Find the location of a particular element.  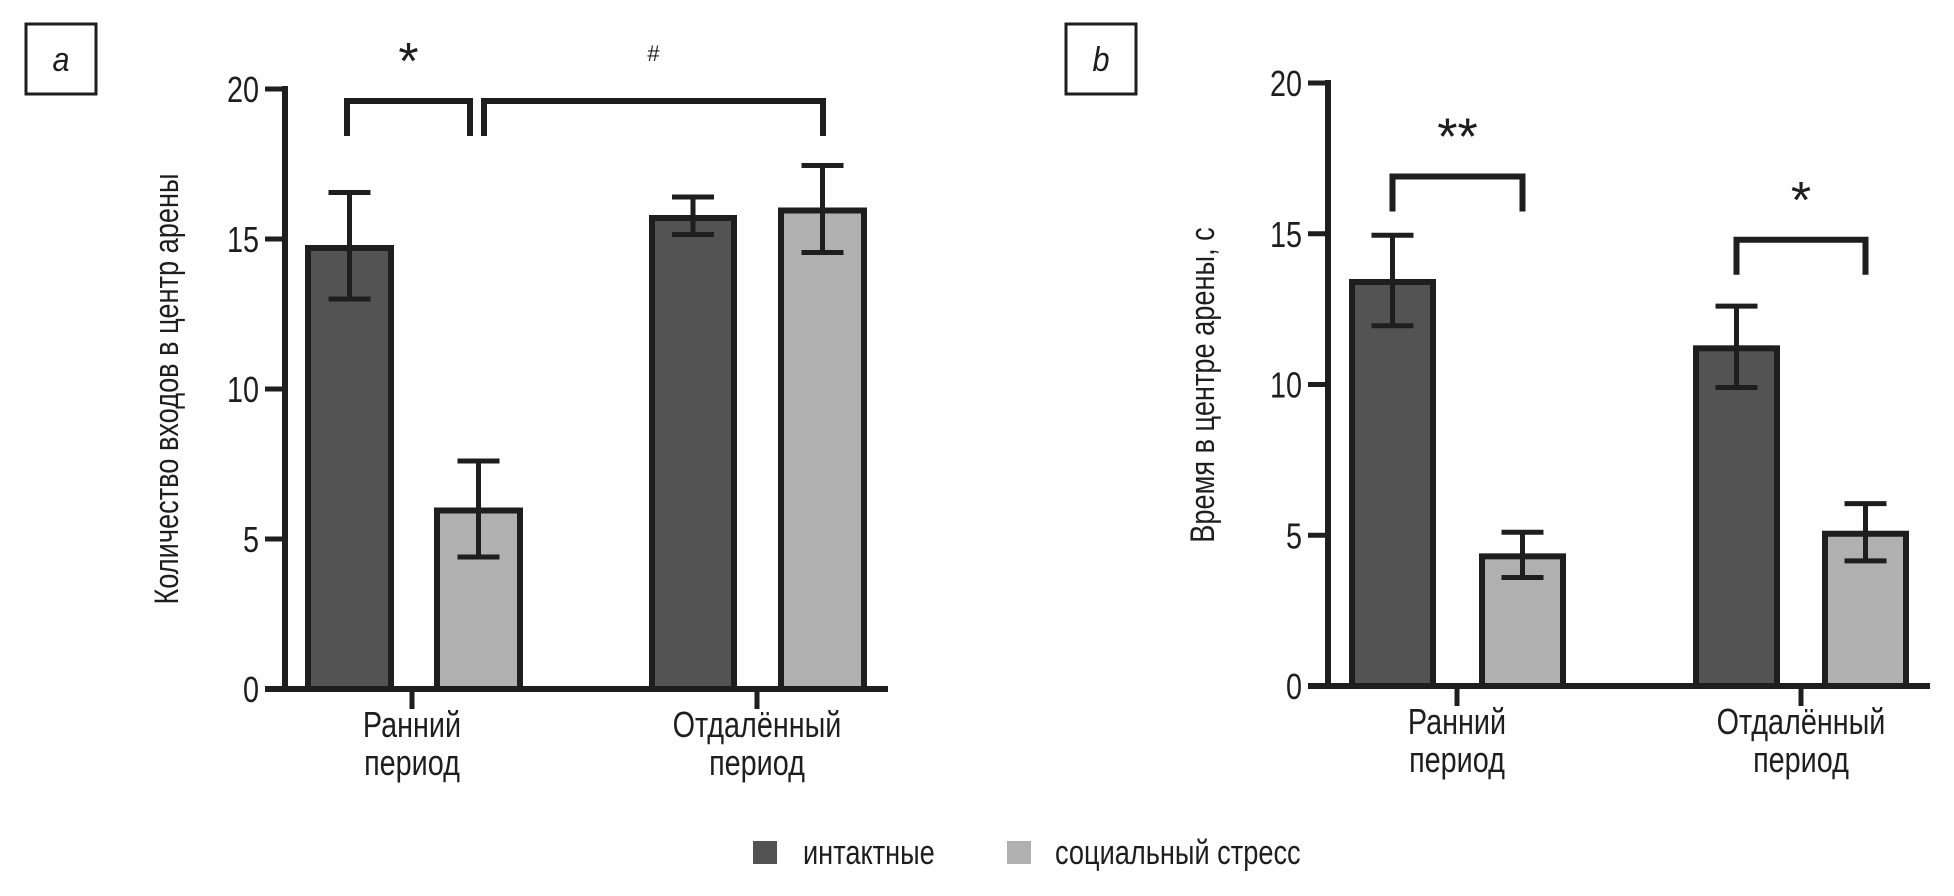

legend-label-group: социальный стресс is located at coordinates (1178, 852).